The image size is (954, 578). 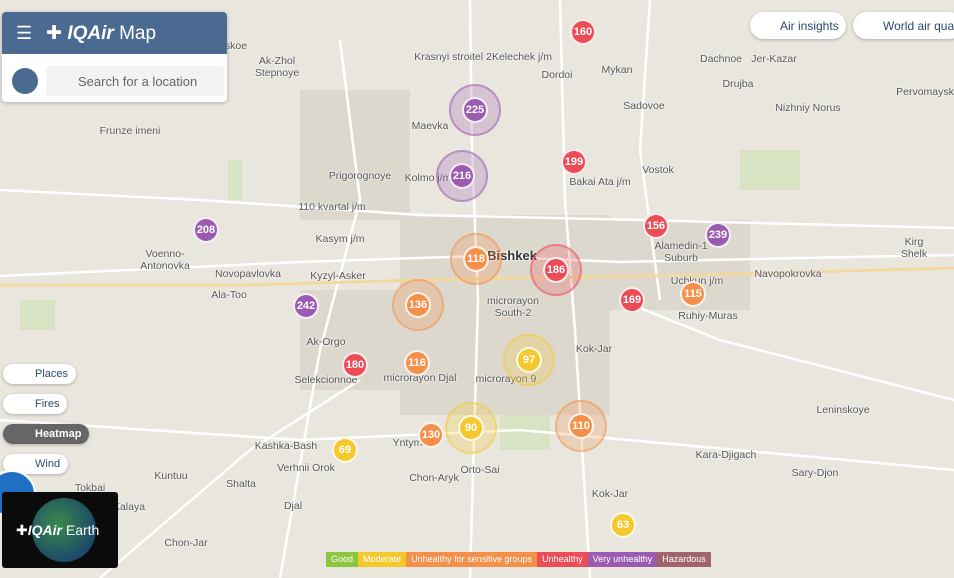 I want to click on place-label: Alamedin-1 Suburb, so click(x=681, y=252).